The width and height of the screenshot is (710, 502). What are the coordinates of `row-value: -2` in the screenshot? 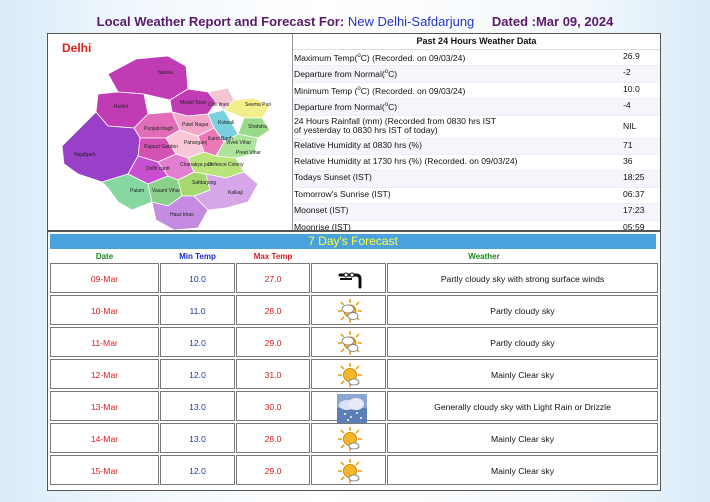 It's located at (627, 72).